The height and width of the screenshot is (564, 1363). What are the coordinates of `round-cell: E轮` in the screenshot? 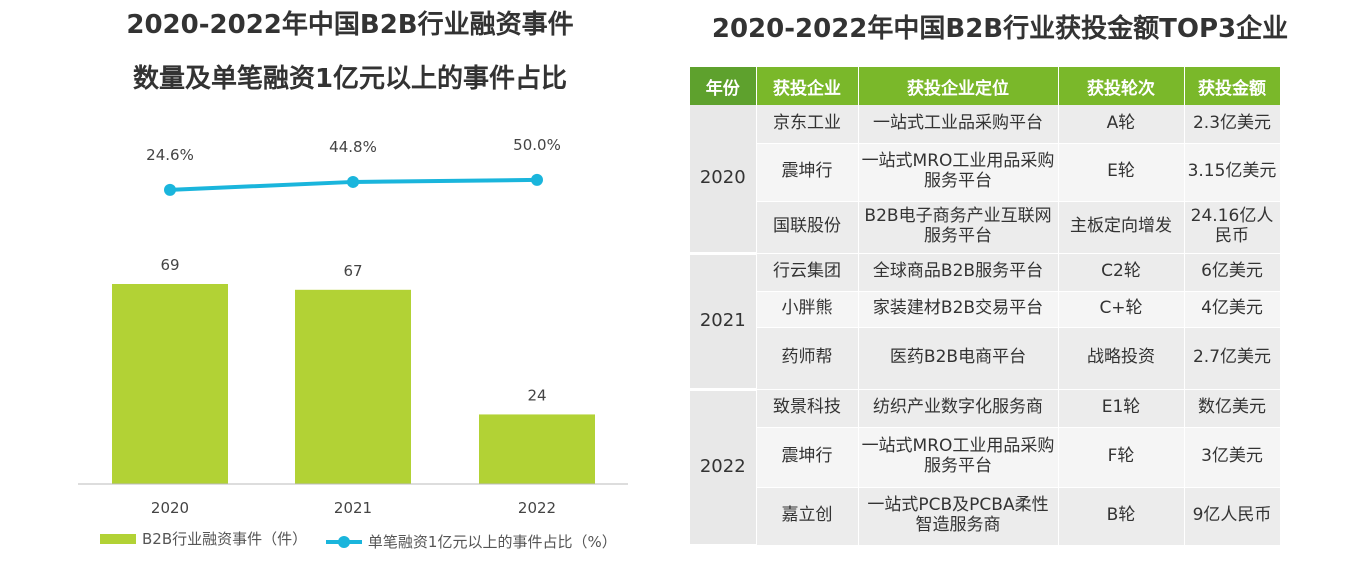 It's located at (1121, 172).